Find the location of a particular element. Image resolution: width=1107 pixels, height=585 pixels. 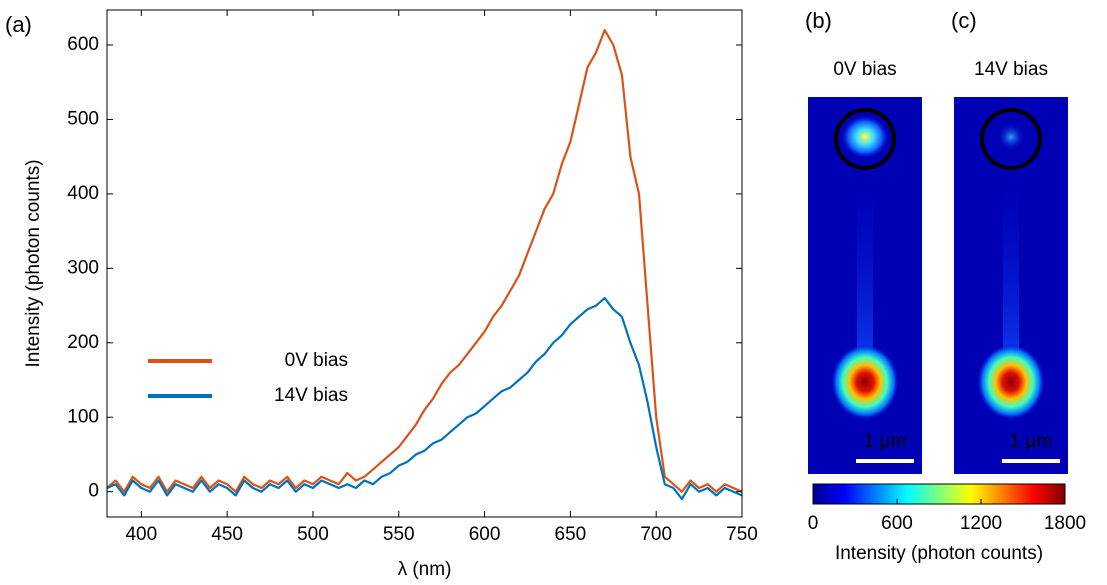

colorbar-tick-label: 1200 is located at coordinates (981, 523).